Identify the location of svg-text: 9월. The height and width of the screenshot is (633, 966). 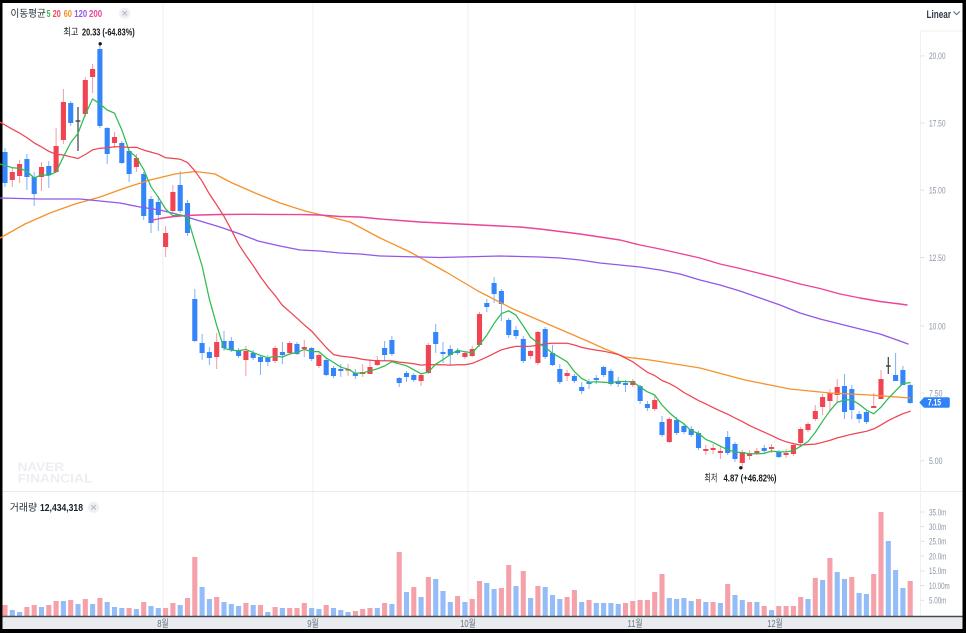
(313, 624).